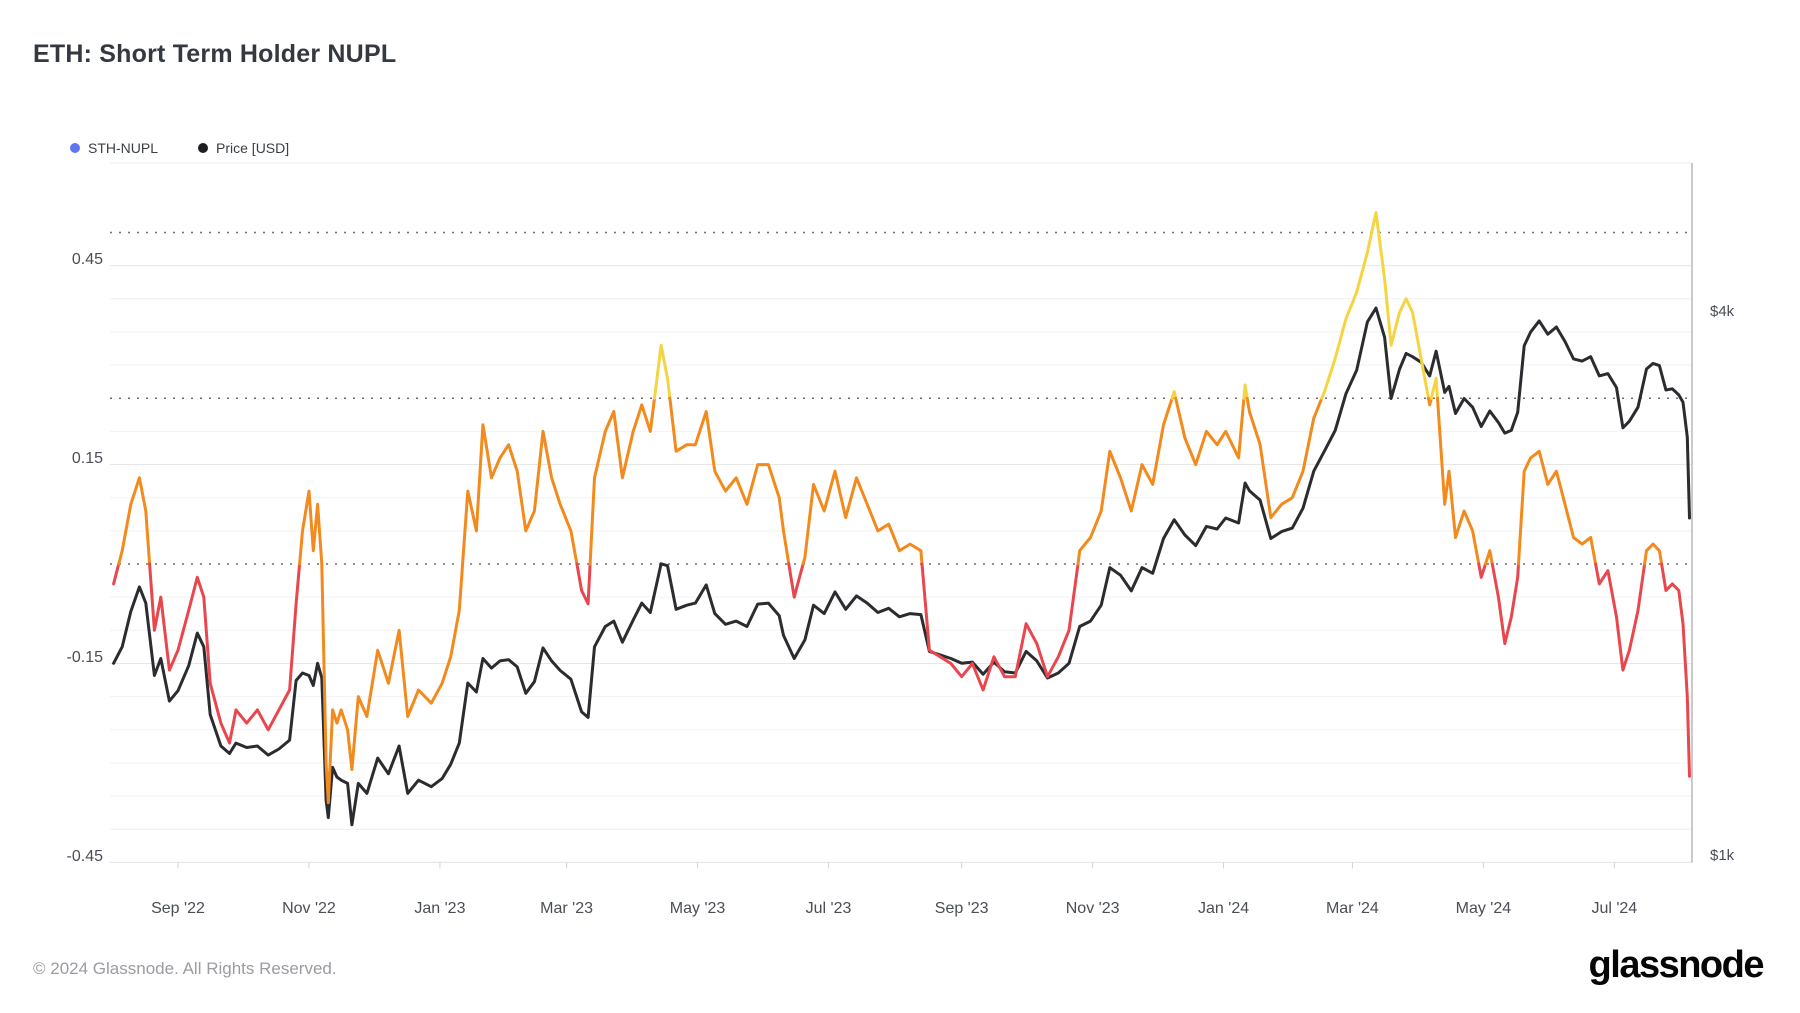 The width and height of the screenshot is (1800, 1013). I want to click on legend-marker-sth-nupl-icon, so click(75, 148).